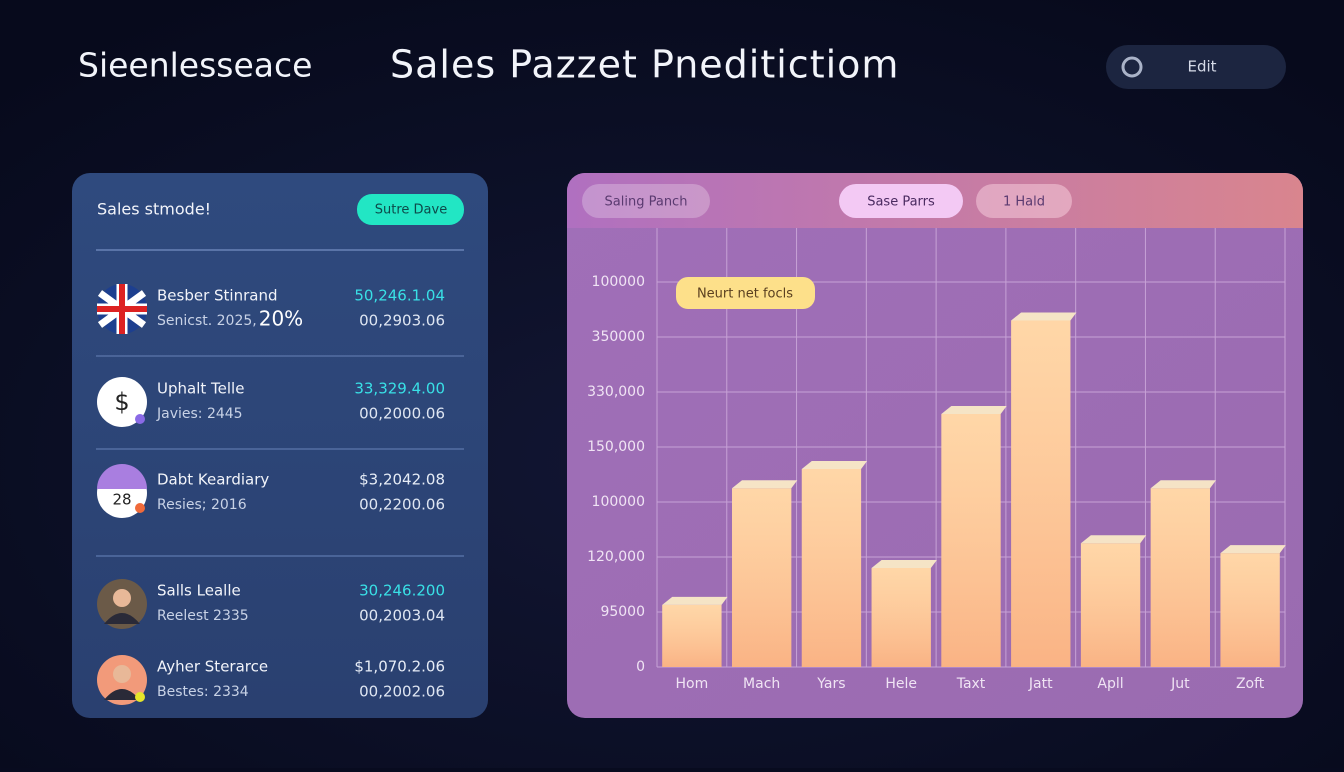  Describe the element at coordinates (203, 616) in the screenshot. I see `item-sub: Reelest 2335` at that location.